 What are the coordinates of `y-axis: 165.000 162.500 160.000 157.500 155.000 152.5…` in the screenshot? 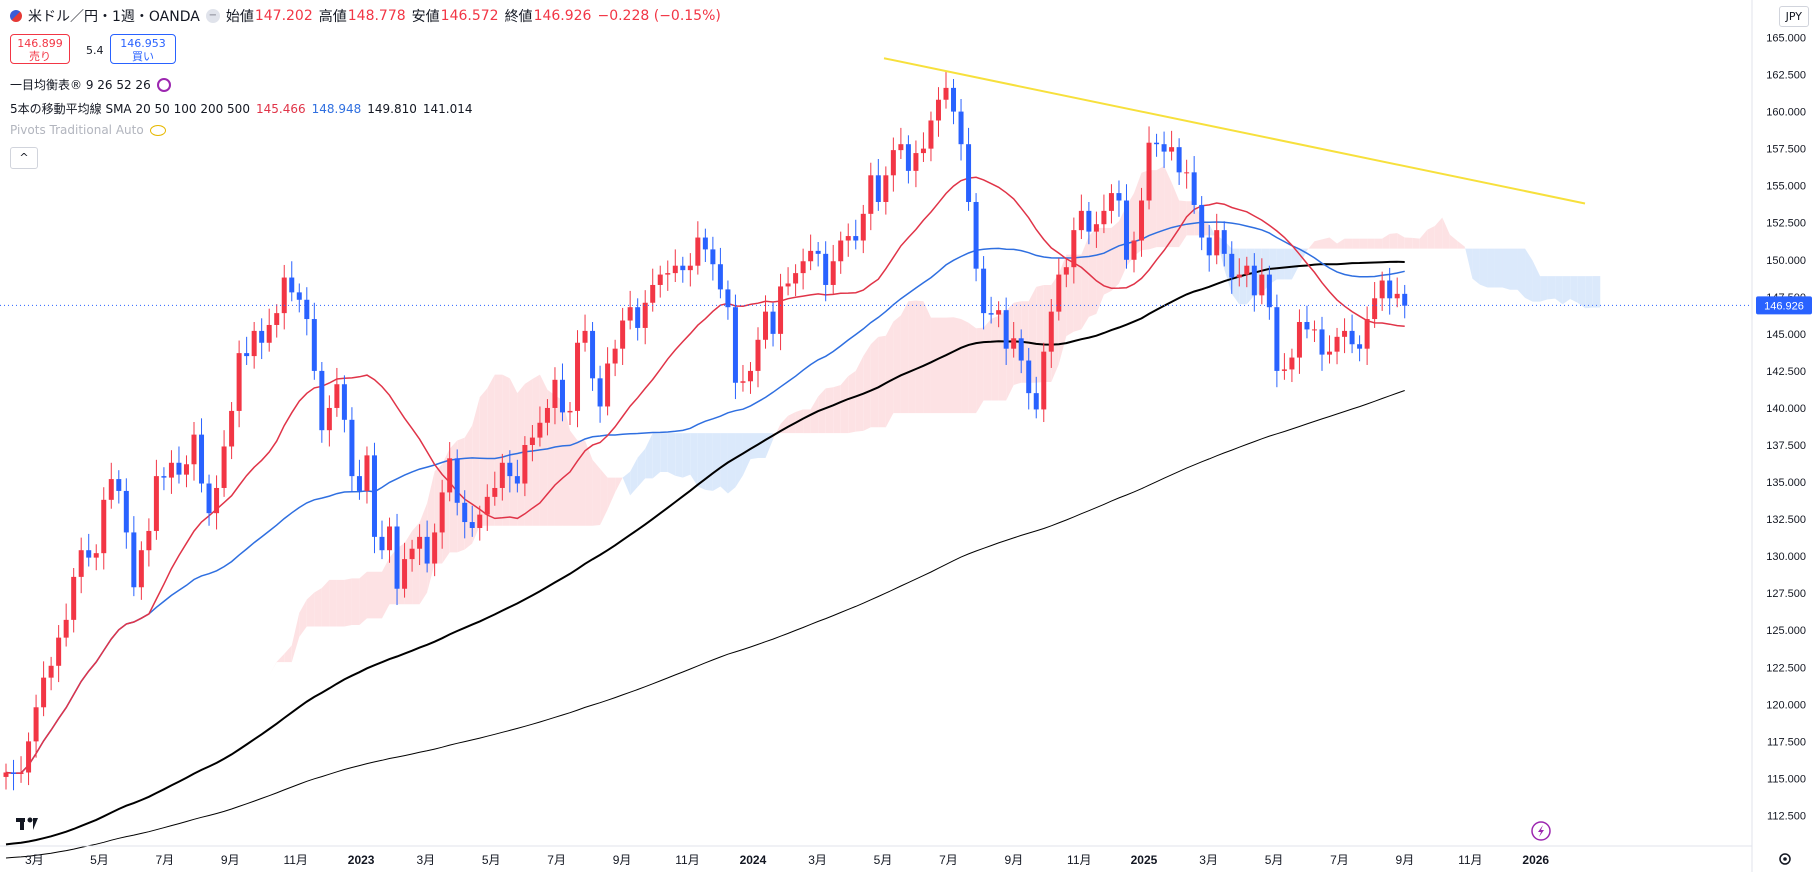 It's located at (1786, 428).